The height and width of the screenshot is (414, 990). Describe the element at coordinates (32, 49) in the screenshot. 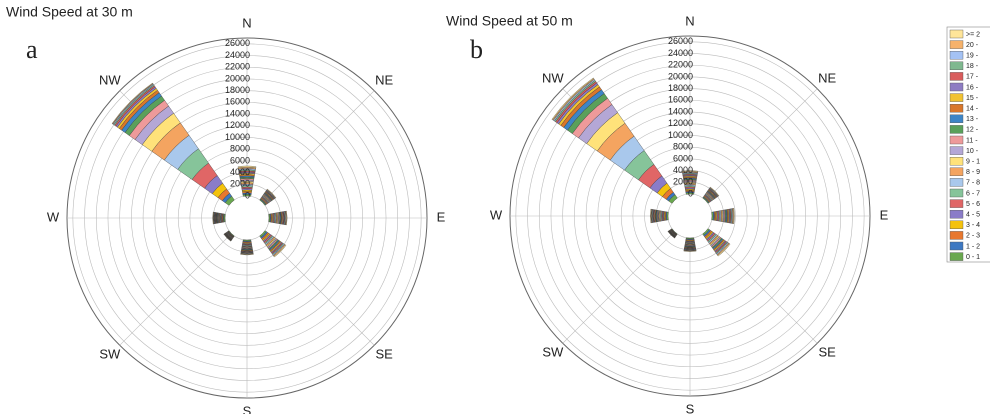

I see `panel-label: a` at that location.